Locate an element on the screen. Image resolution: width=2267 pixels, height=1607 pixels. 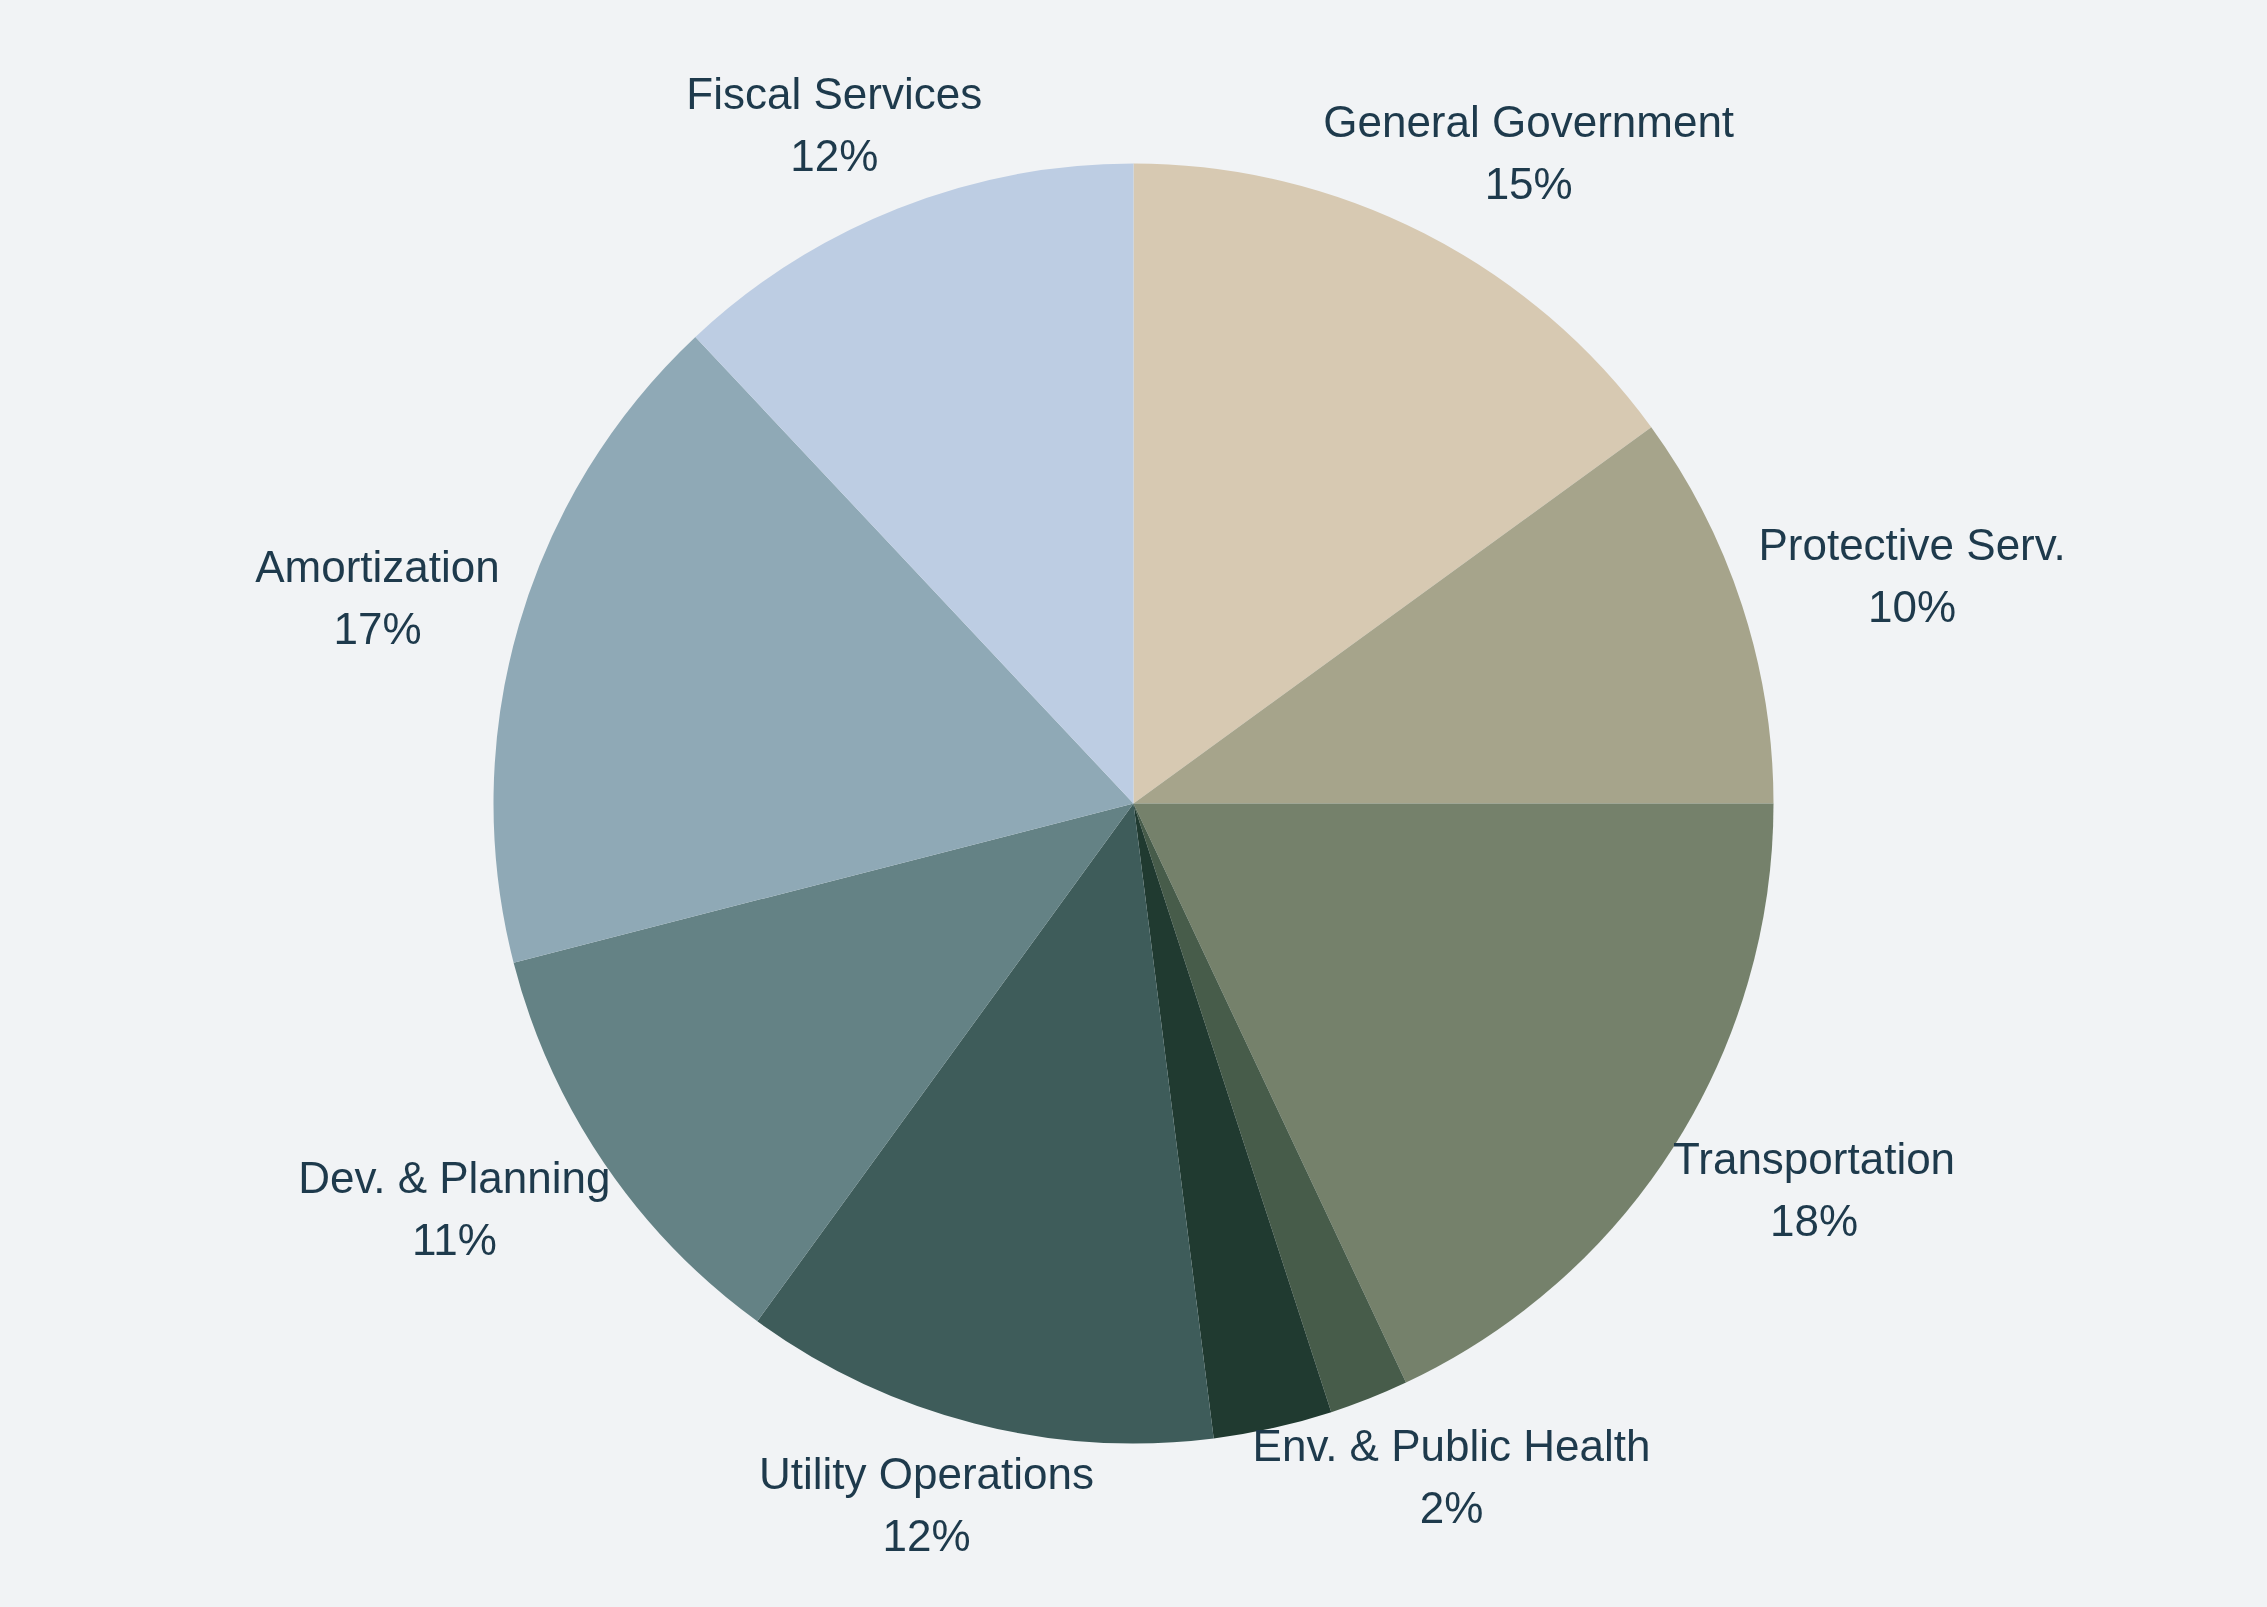
data-label: 11% is located at coordinates (454, 1240).